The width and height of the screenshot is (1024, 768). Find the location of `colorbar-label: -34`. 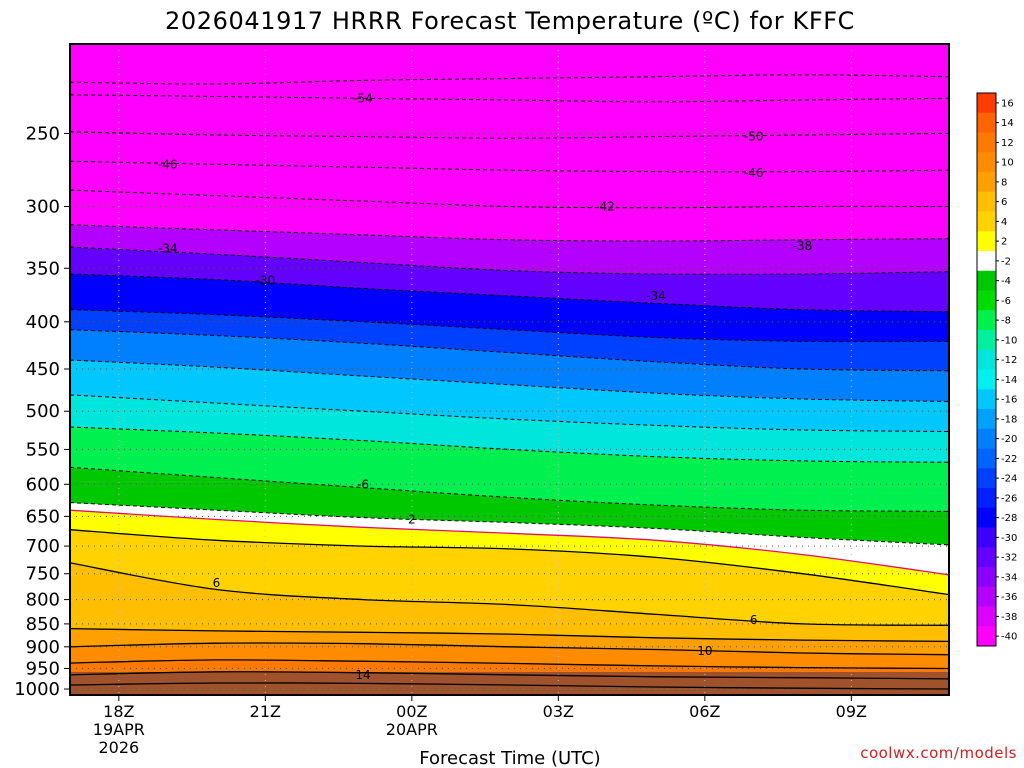

colorbar-label: -34 is located at coordinates (1009, 577).